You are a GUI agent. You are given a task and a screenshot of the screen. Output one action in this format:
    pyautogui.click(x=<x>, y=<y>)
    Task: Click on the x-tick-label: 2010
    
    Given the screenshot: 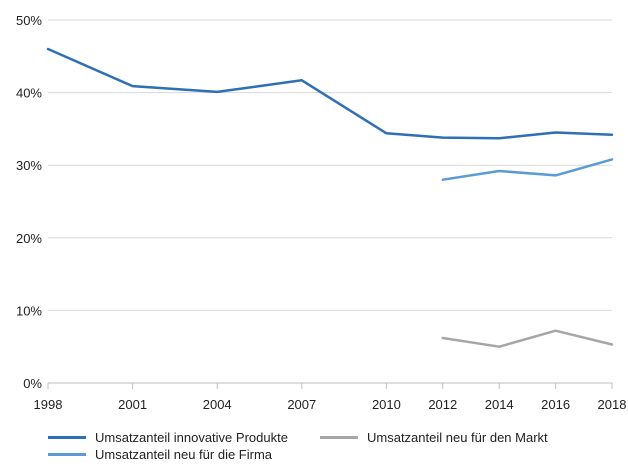 What is the action you would take?
    pyautogui.click(x=386, y=404)
    